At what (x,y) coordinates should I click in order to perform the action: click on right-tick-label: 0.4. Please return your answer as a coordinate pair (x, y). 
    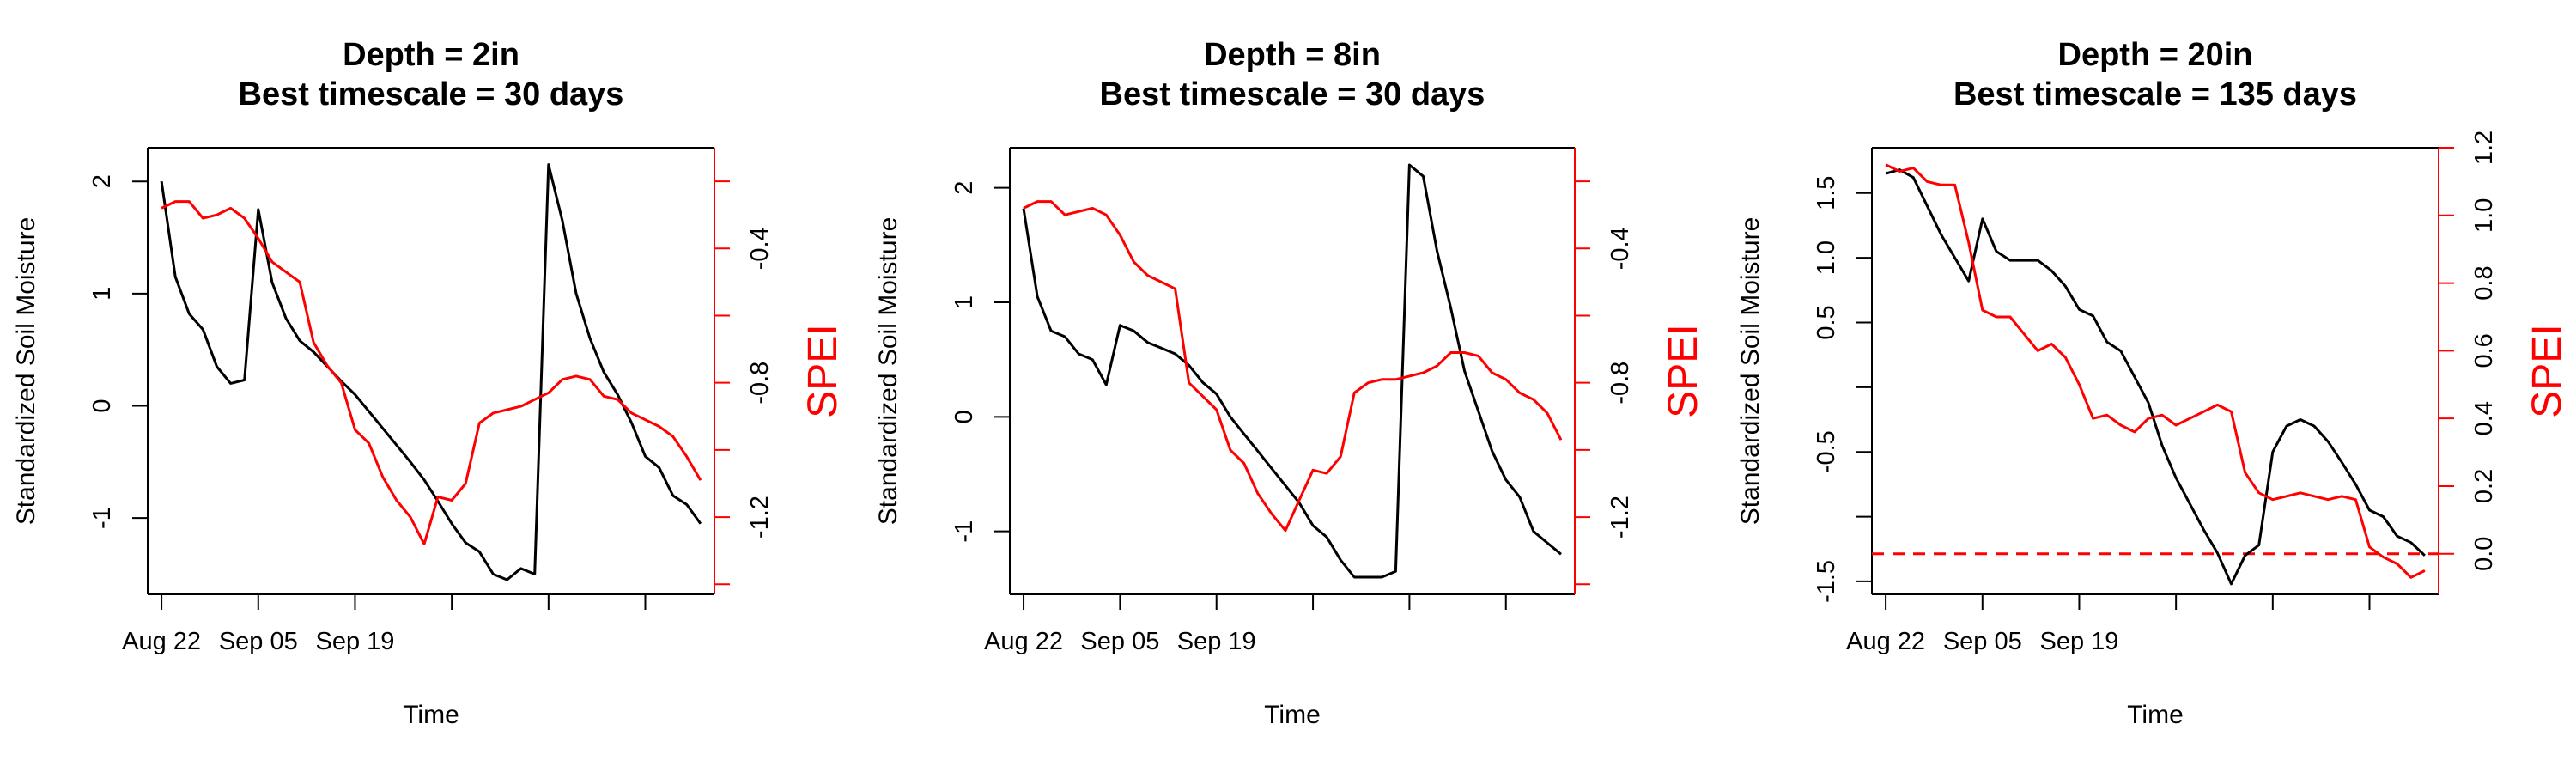
    Looking at the image, I should click on (2484, 418).